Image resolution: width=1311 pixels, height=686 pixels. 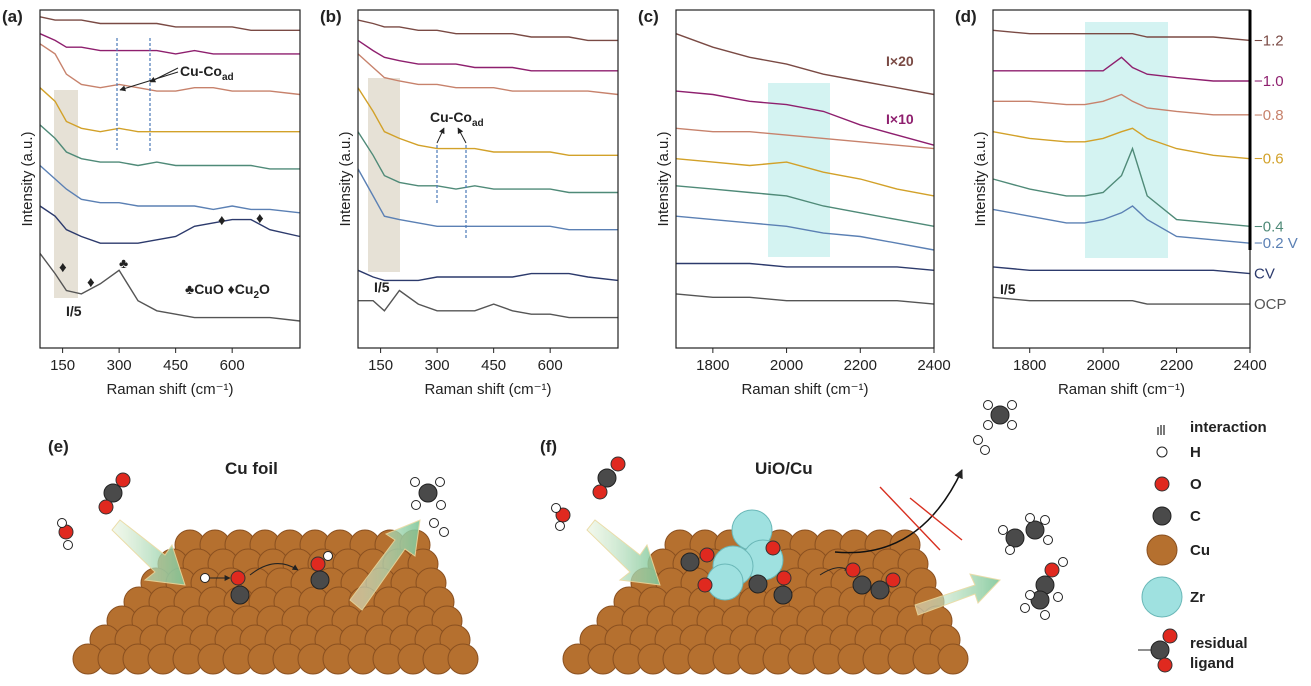 I want to click on panel-label: (c), so click(x=648, y=16).